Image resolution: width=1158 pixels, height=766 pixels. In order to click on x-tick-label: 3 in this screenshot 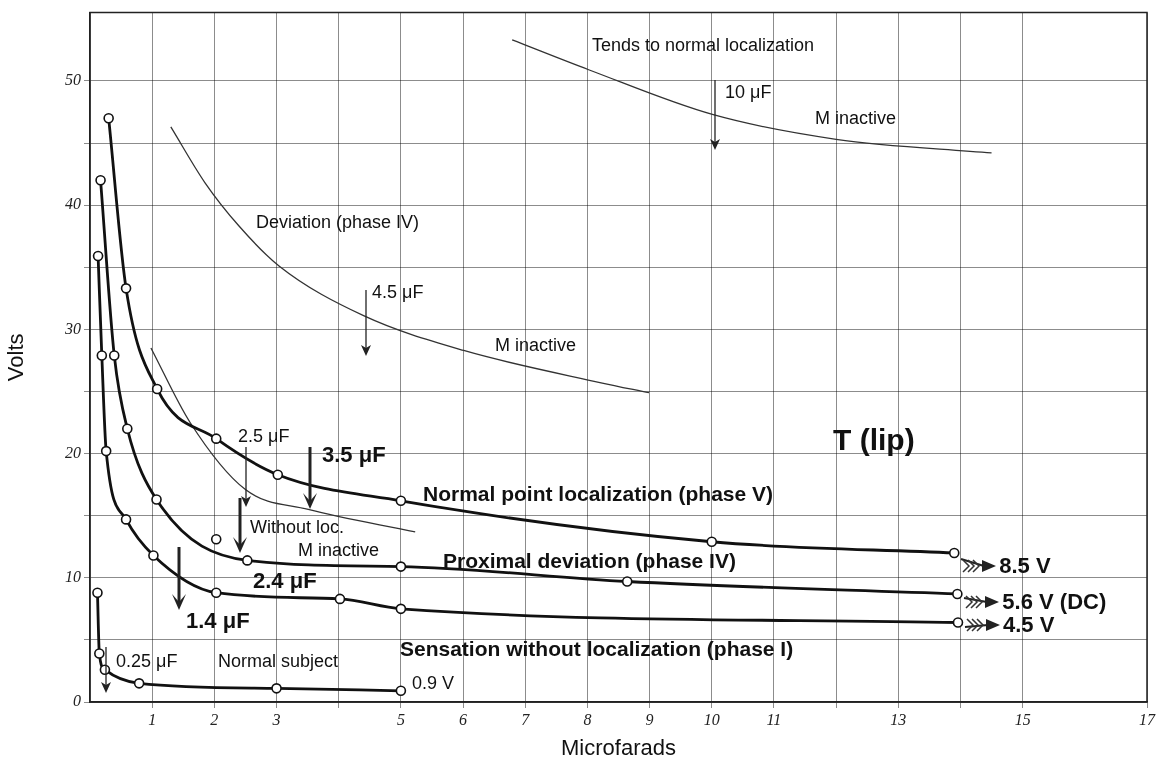, I will do `click(276, 719)`.